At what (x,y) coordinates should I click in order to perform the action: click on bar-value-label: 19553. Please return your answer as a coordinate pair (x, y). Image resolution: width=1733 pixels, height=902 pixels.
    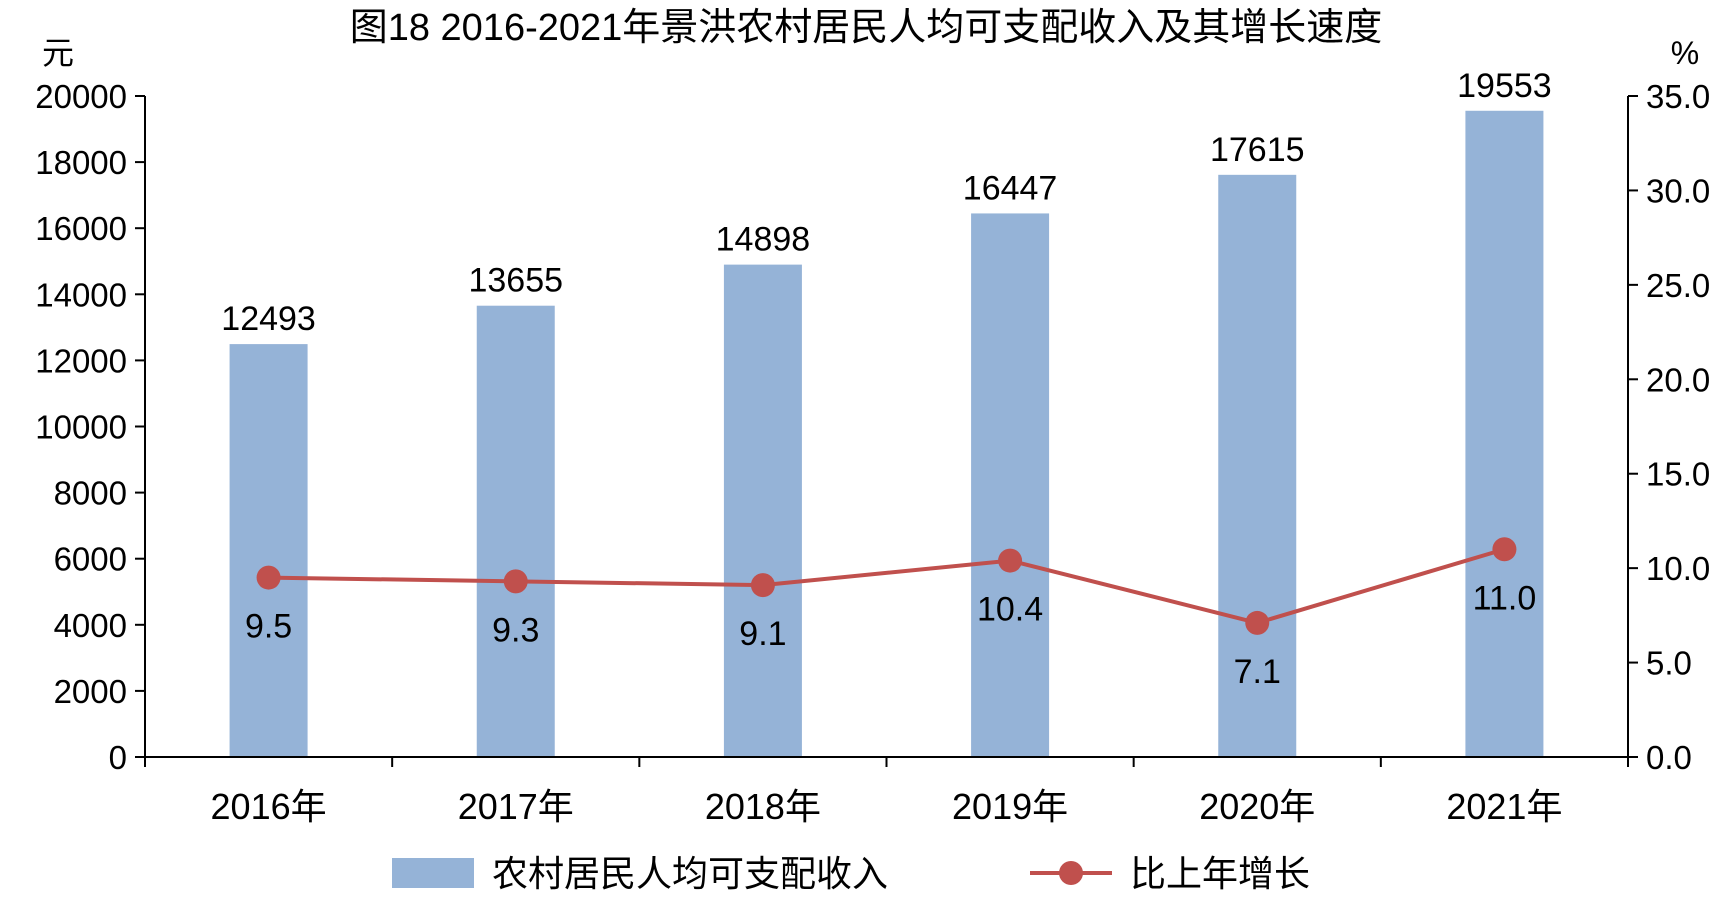
    Looking at the image, I should click on (1504, 86).